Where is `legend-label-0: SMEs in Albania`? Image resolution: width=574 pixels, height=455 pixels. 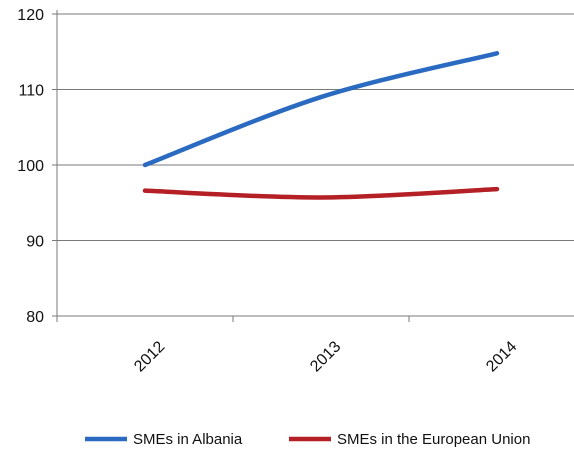 legend-label-0: SMEs in Albania is located at coordinates (188, 439).